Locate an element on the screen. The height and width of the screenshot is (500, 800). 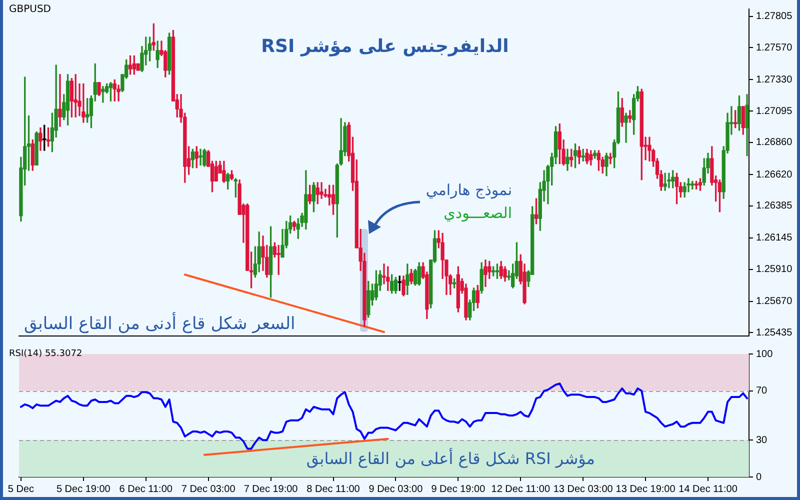
y-tick-label: 30 is located at coordinates (762, 440).